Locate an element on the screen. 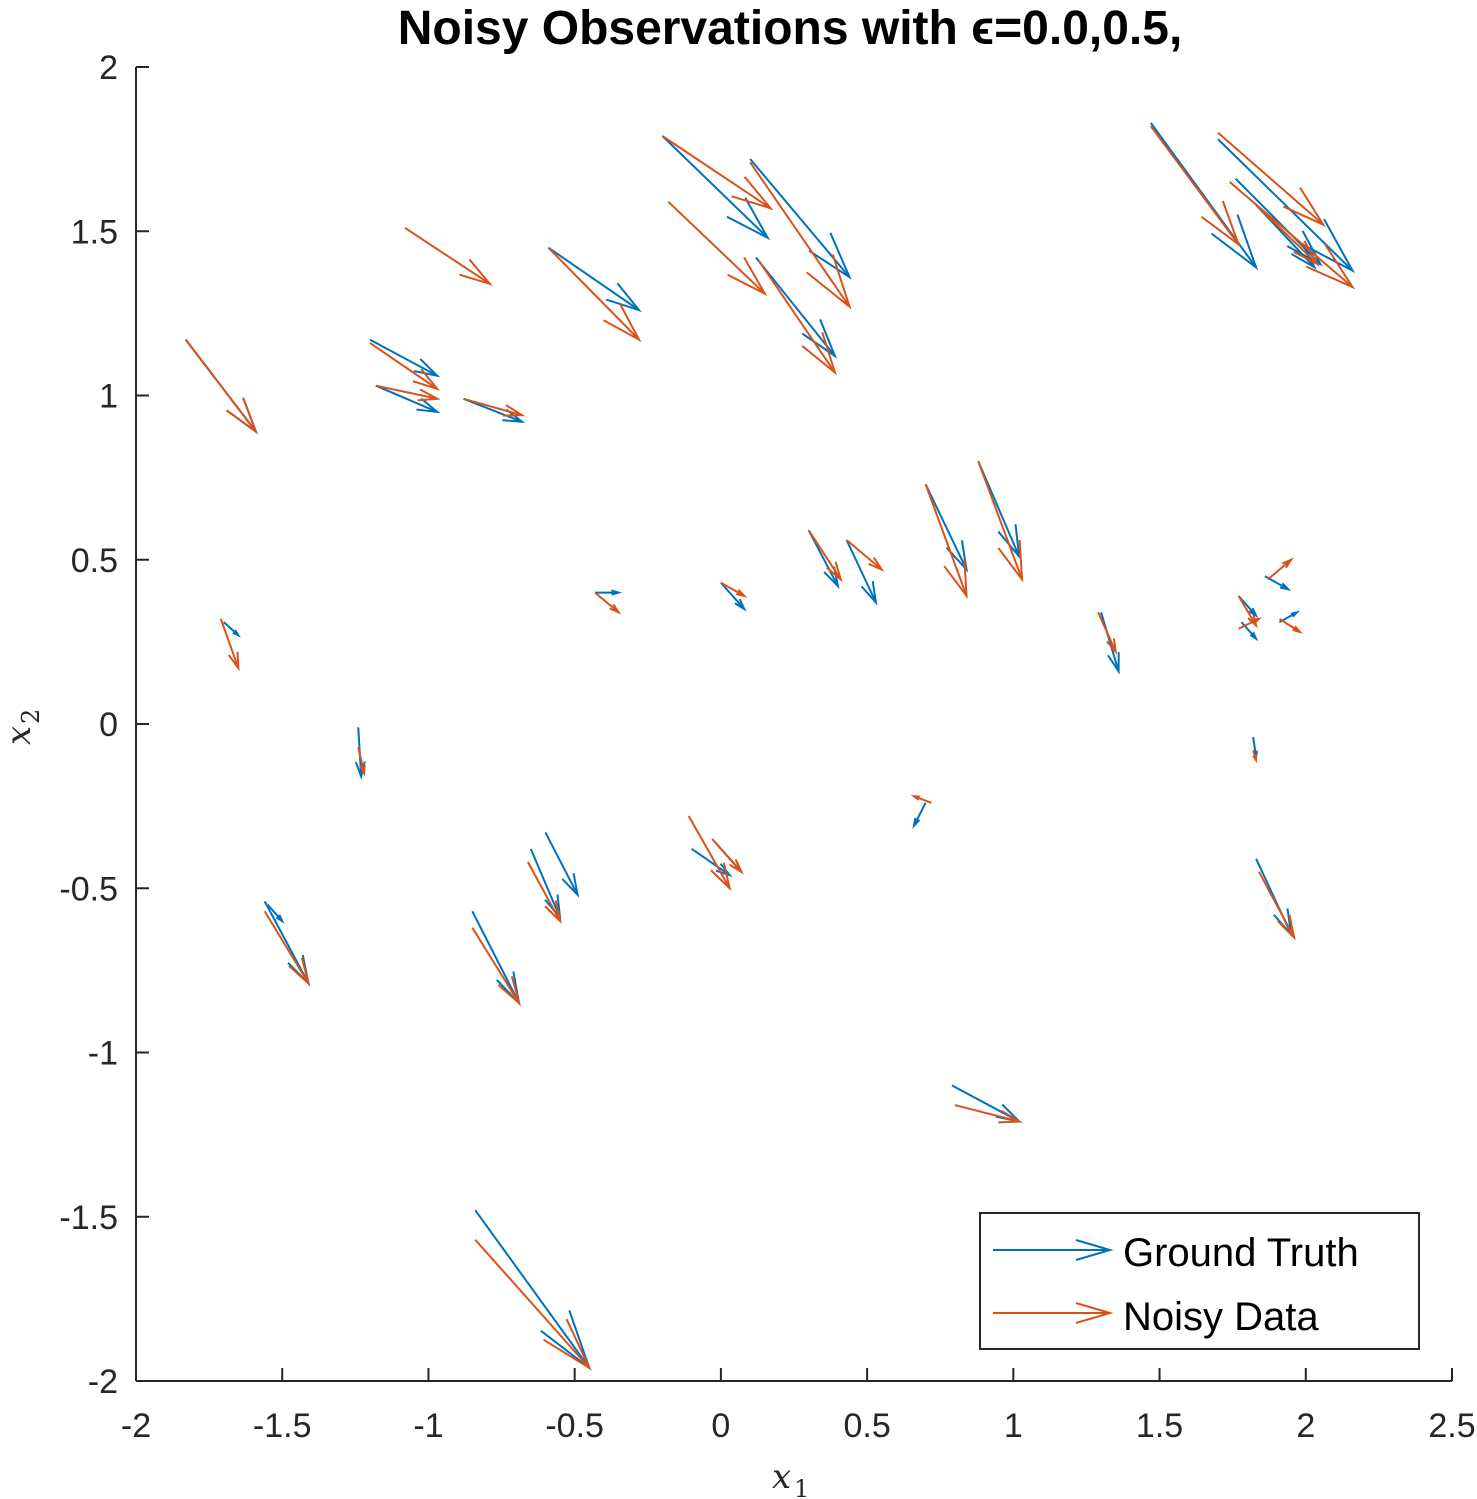  x-tick-label: 0 is located at coordinates (720, 1426).